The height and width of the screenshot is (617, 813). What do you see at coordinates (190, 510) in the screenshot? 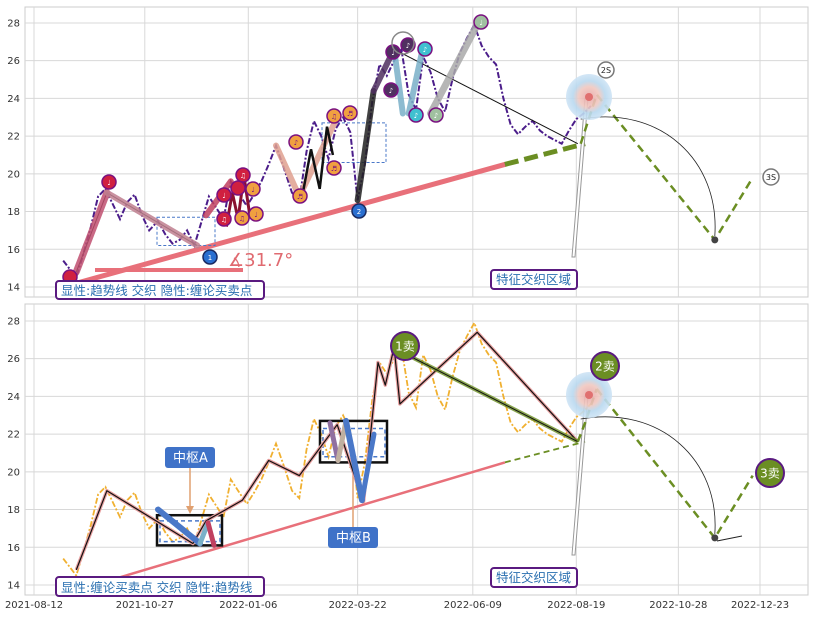
I see `label-arrow-head` at bounding box center [190, 510].